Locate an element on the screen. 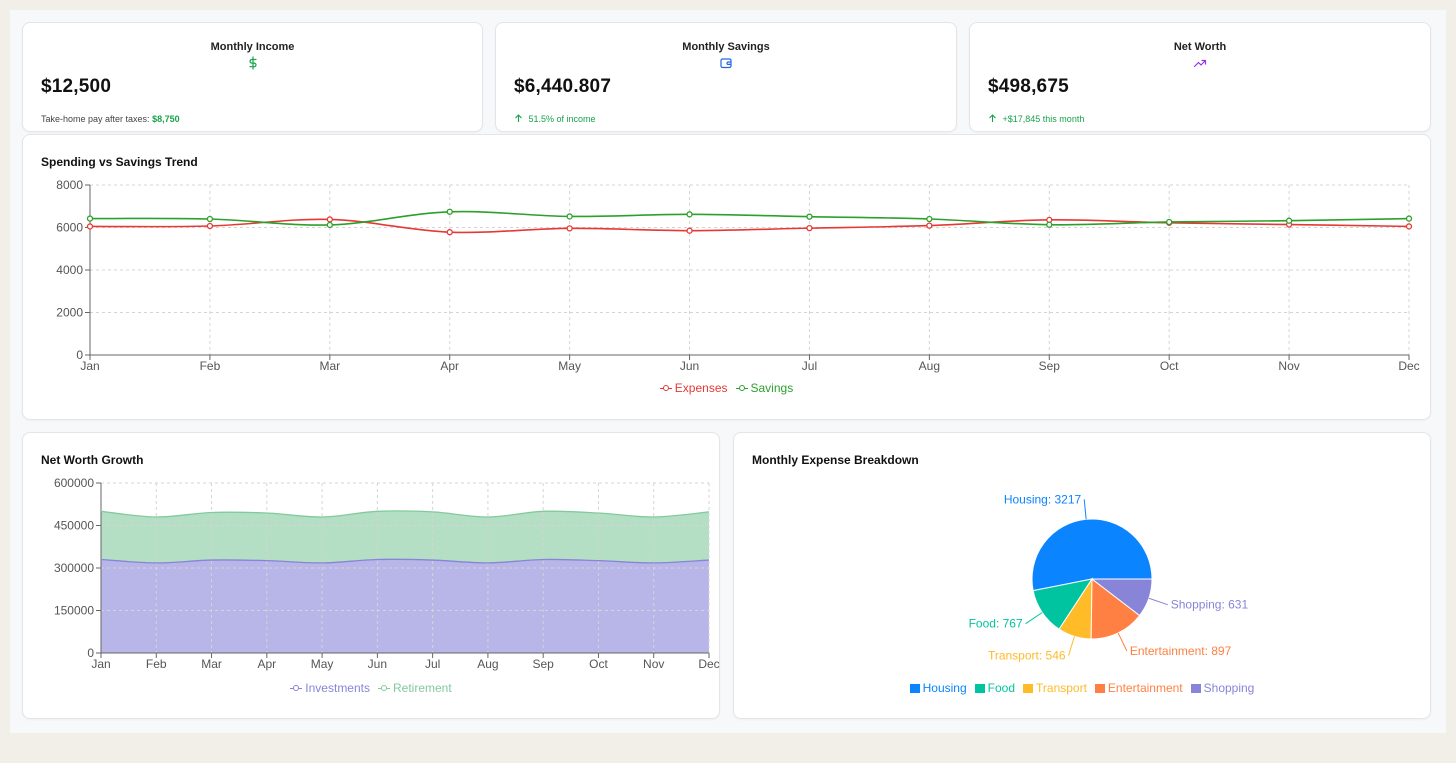  area-chart-legend: Investments Retirement is located at coordinates (371, 688).